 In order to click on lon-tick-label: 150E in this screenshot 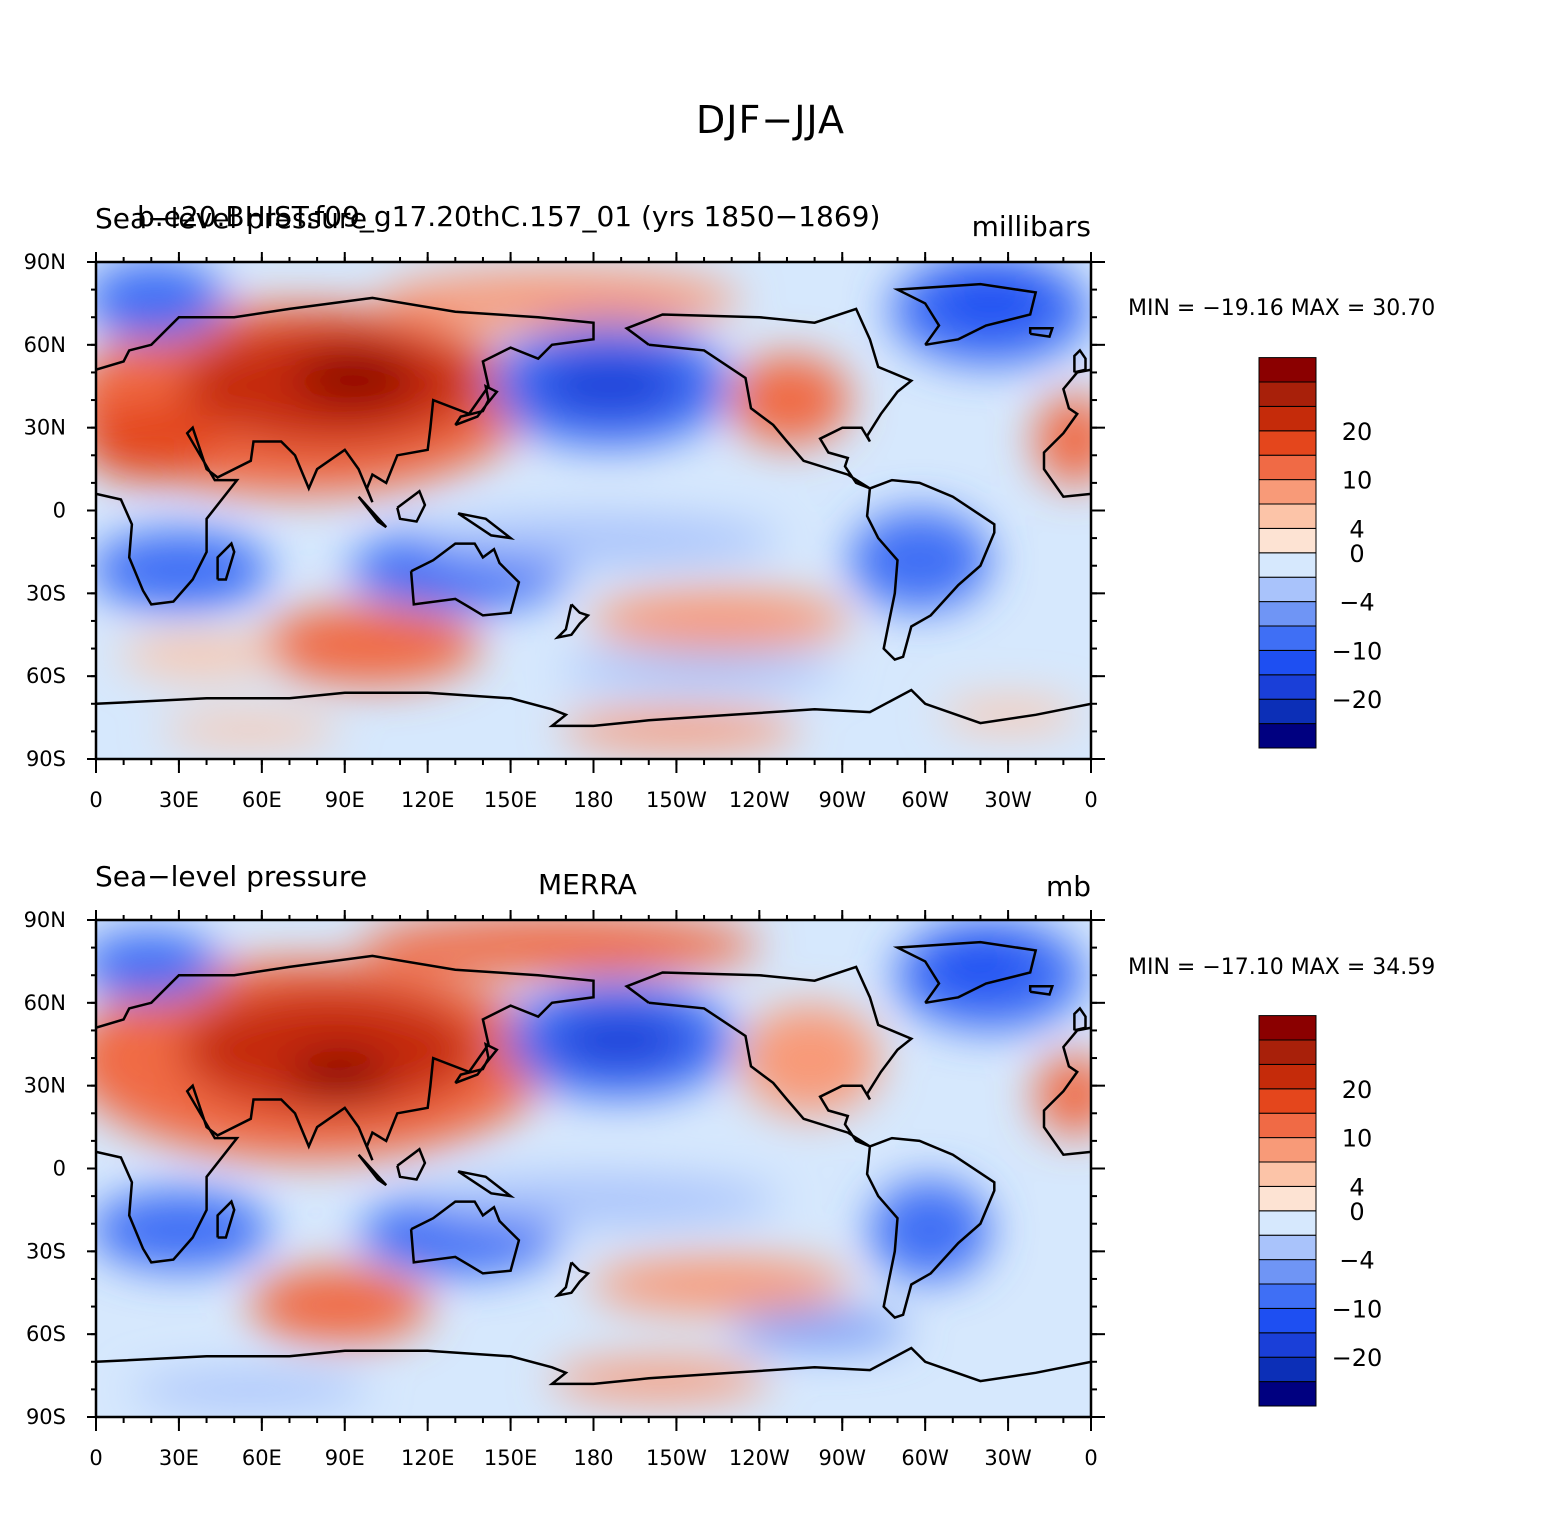, I will do `click(510, 1458)`.